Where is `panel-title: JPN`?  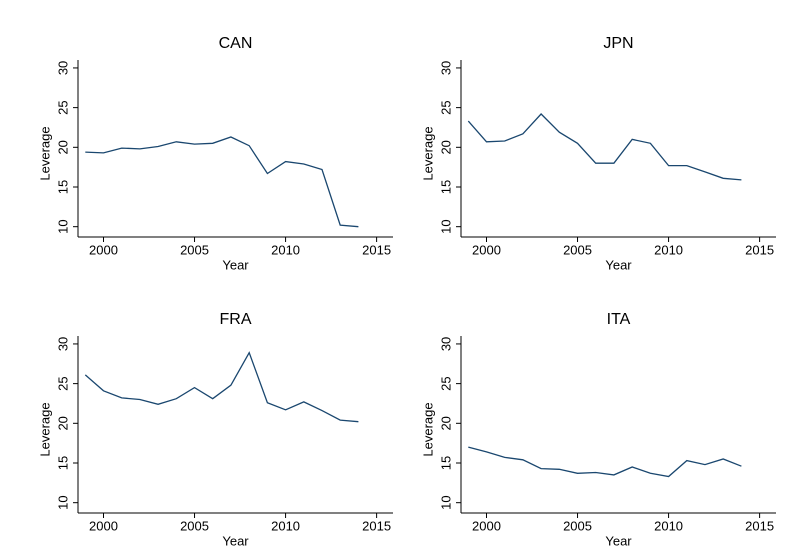
panel-title: JPN is located at coordinates (618, 43).